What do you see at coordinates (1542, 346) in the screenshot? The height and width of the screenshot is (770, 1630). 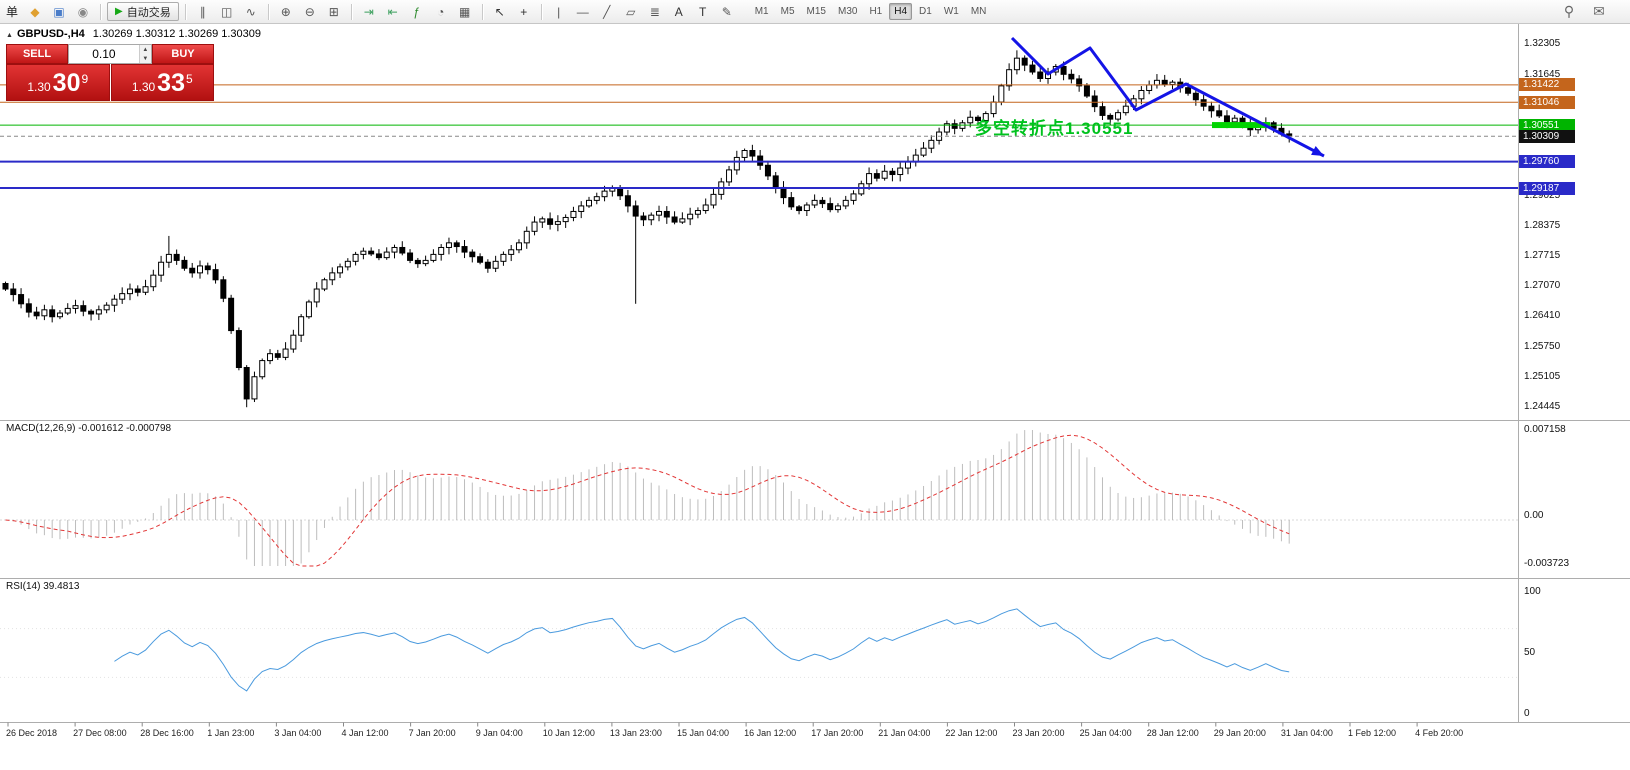 I see `price-axis-label: 1.25750` at bounding box center [1542, 346].